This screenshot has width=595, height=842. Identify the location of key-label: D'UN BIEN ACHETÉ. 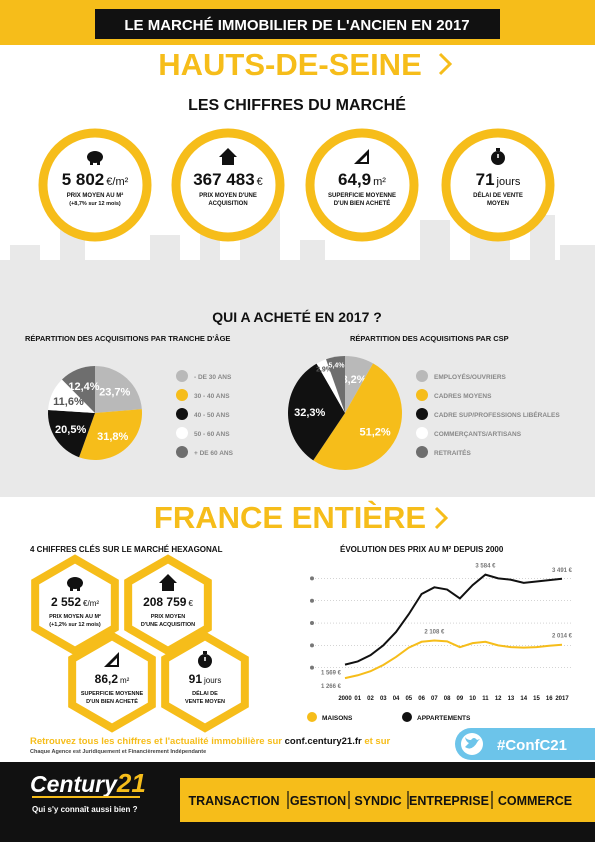
(112, 701).